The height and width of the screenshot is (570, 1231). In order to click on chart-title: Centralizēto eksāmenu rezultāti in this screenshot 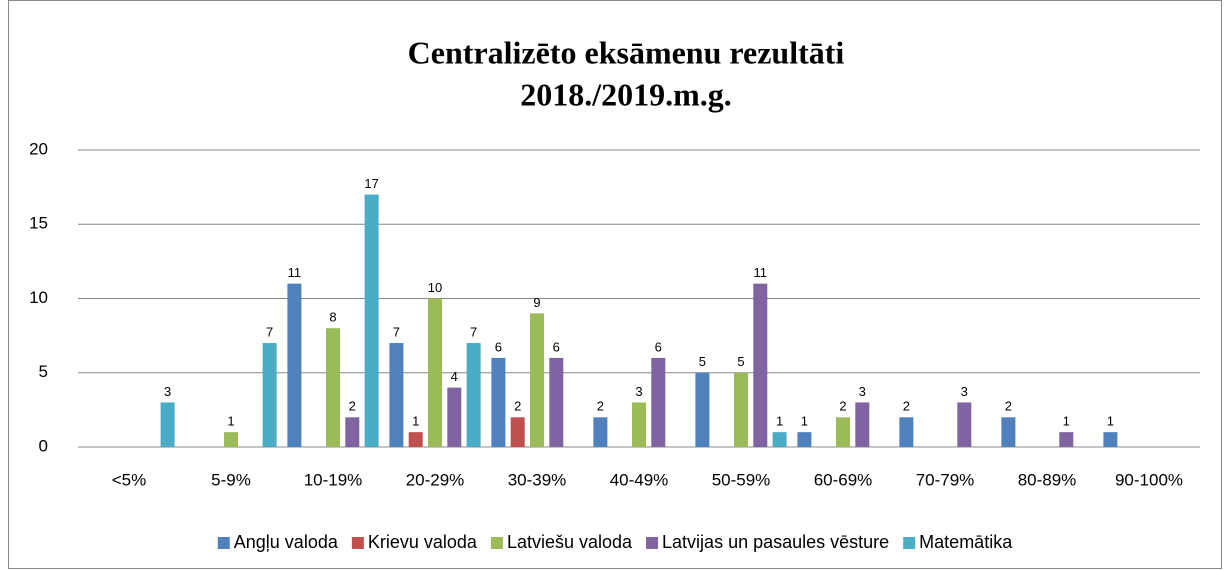, I will do `click(626, 52)`.